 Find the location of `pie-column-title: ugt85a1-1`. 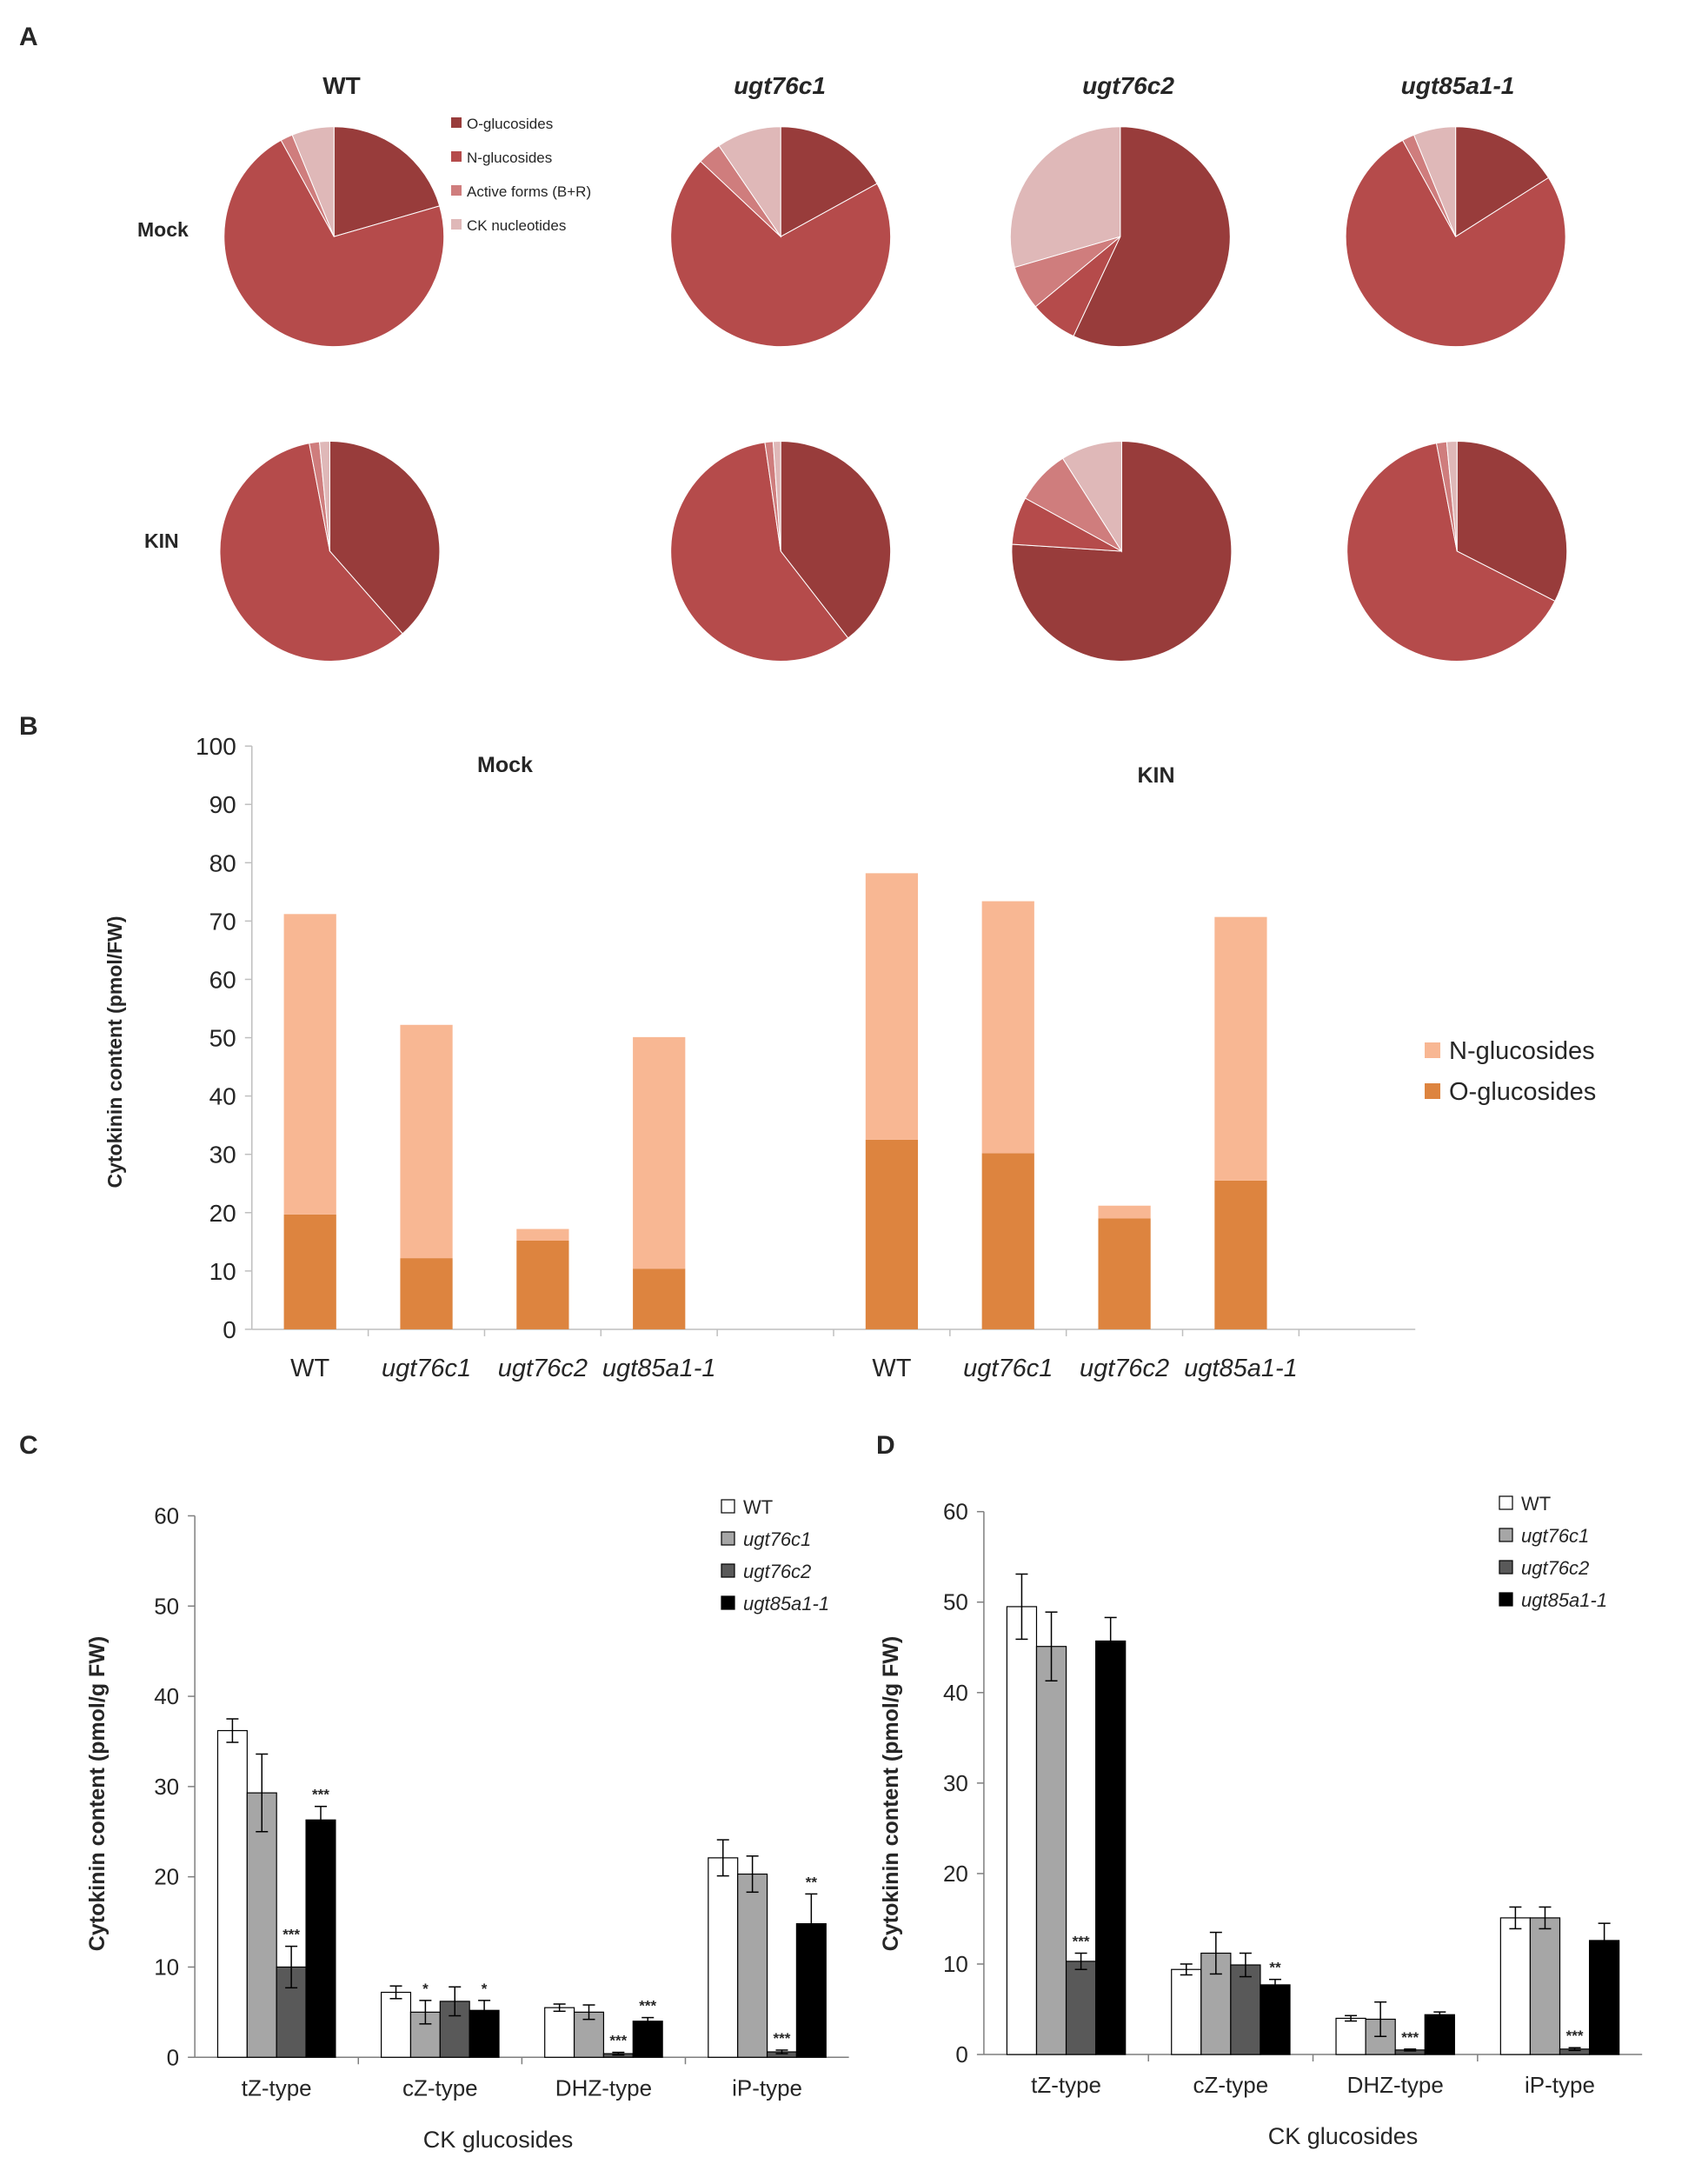

pie-column-title: ugt85a1-1 is located at coordinates (1458, 85).